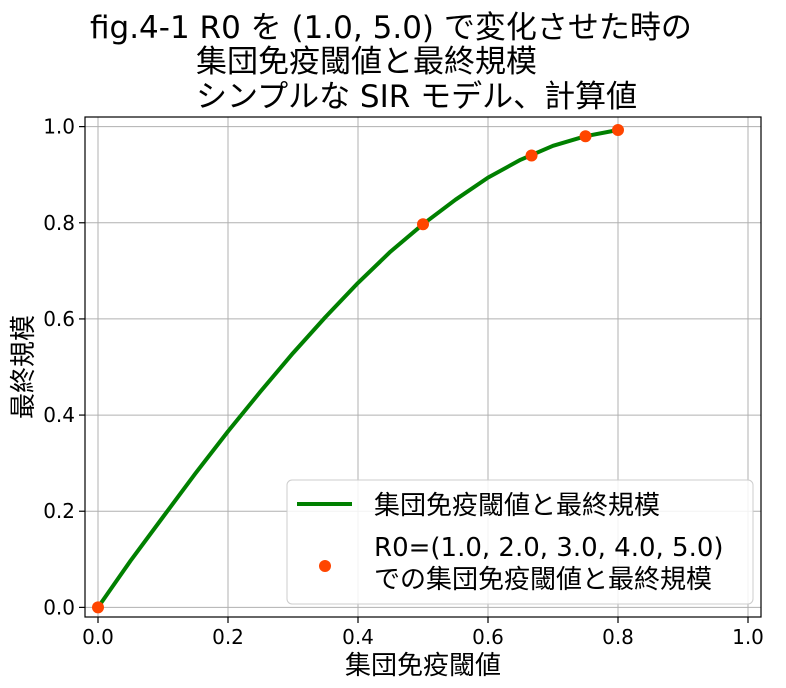 Image resolution: width=786 pixels, height=688 pixels. What do you see at coordinates (59, 127) in the screenshot?
I see `y-tick-label: 1.0` at bounding box center [59, 127].